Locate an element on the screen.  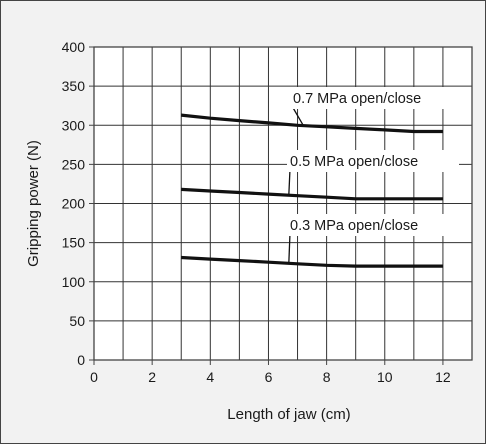
x-tick-label: 6 is located at coordinates (269, 377).